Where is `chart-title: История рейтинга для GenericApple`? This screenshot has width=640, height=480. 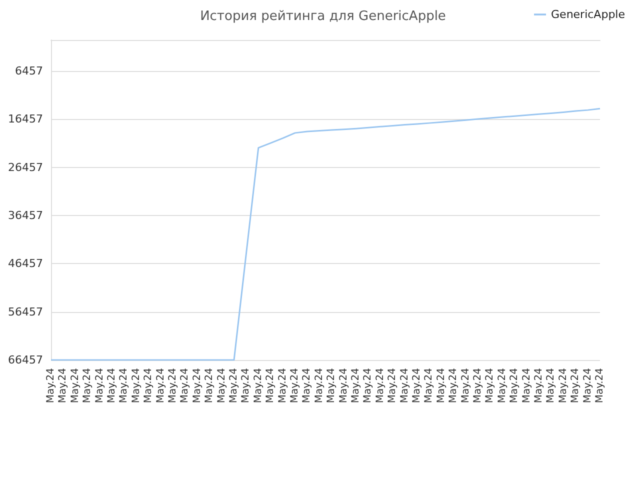 chart-title: История рейтинга для GenericApple is located at coordinates (323, 16).